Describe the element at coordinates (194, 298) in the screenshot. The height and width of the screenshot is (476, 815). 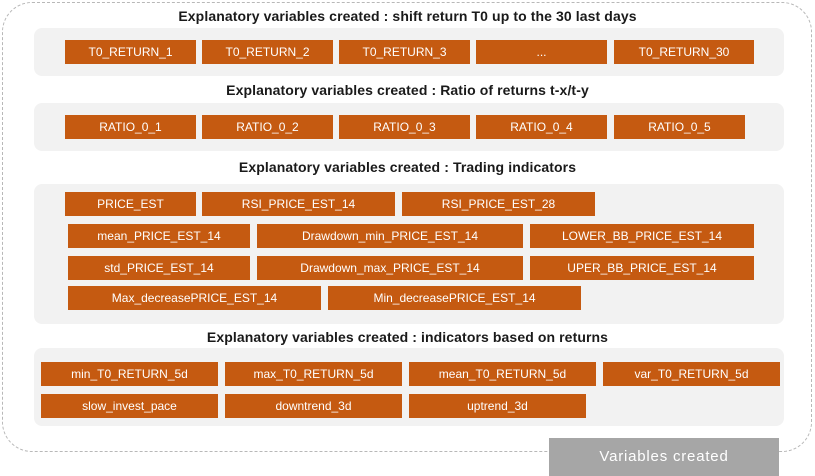
I see `variable-box: Max_decreasePRICE_EST_14` at that location.